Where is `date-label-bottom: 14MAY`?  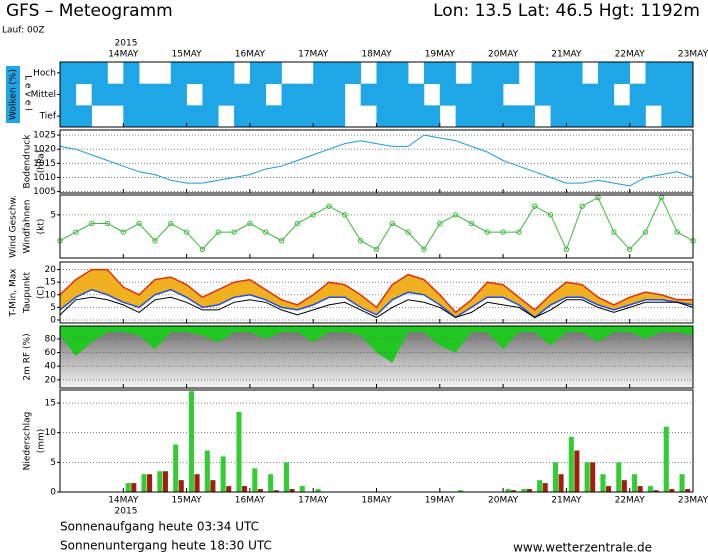
date-label-bottom: 14MAY is located at coordinates (123, 501).